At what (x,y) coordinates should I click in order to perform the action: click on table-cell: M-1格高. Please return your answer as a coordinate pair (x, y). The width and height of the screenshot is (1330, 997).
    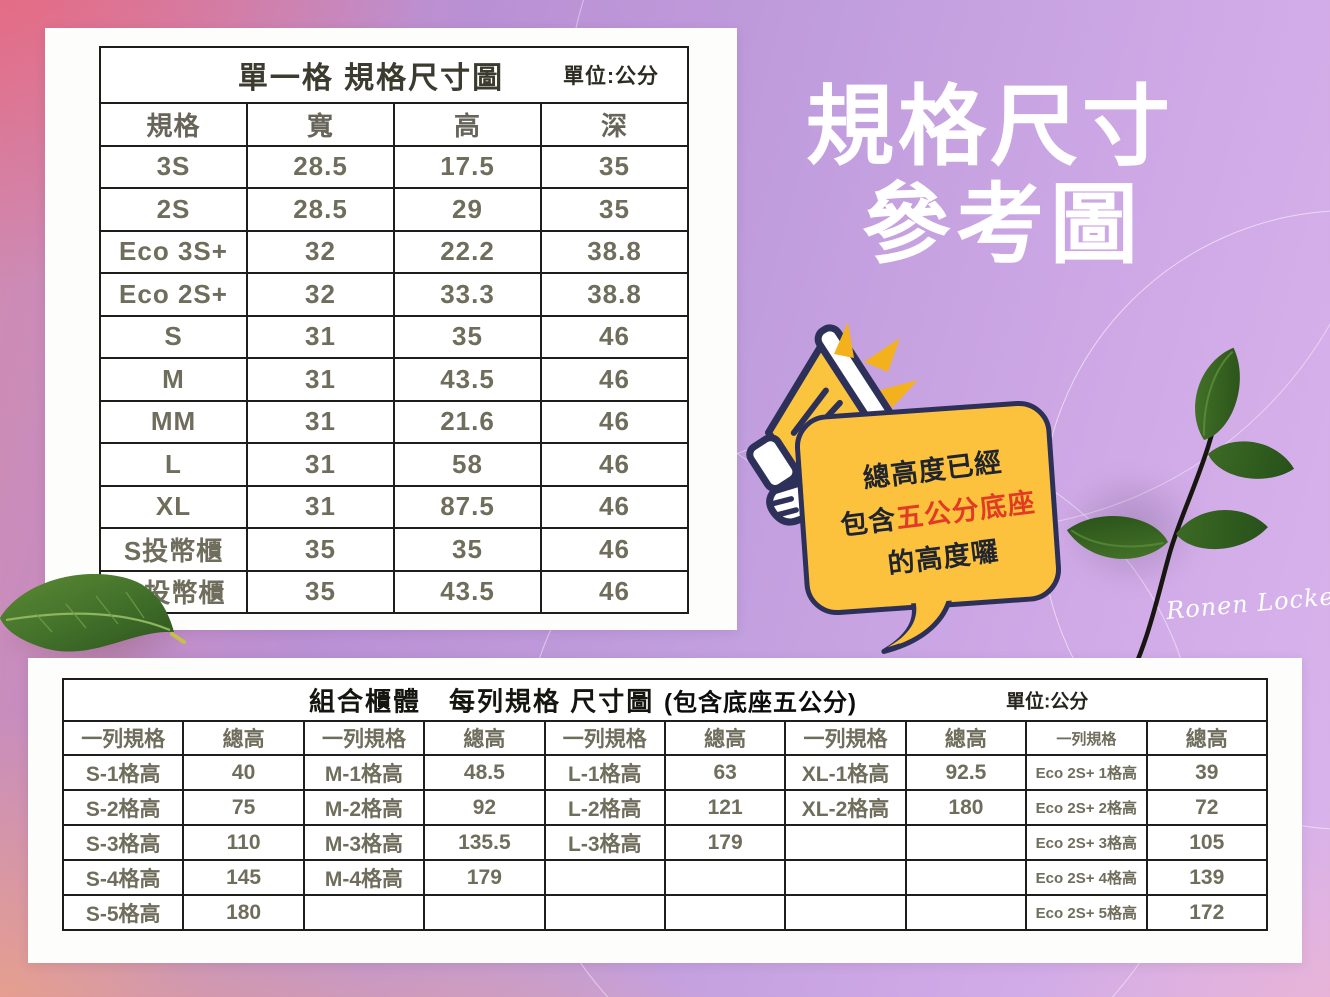
    Looking at the image, I should click on (364, 772).